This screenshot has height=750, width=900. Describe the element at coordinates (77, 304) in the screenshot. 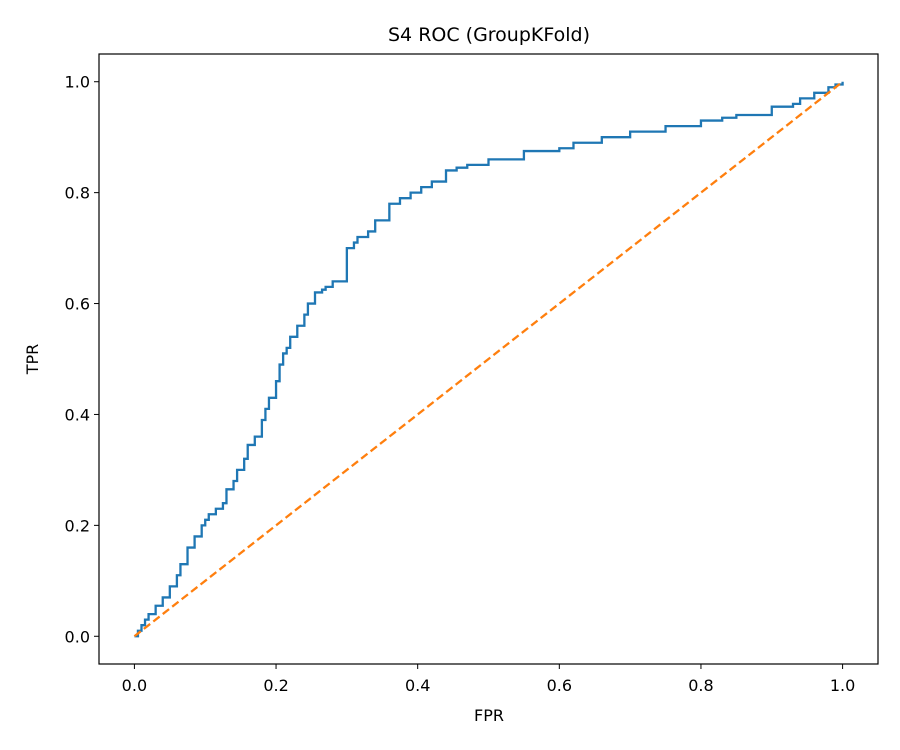

I see `y-tick-label: 0.6` at that location.